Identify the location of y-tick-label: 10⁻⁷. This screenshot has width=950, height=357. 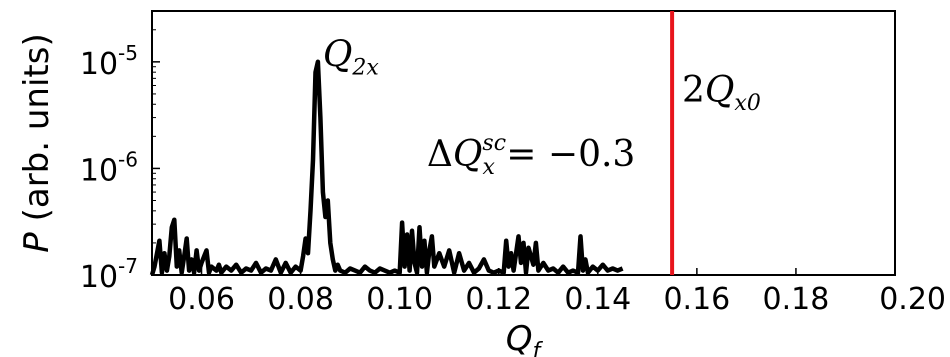
(109, 274).